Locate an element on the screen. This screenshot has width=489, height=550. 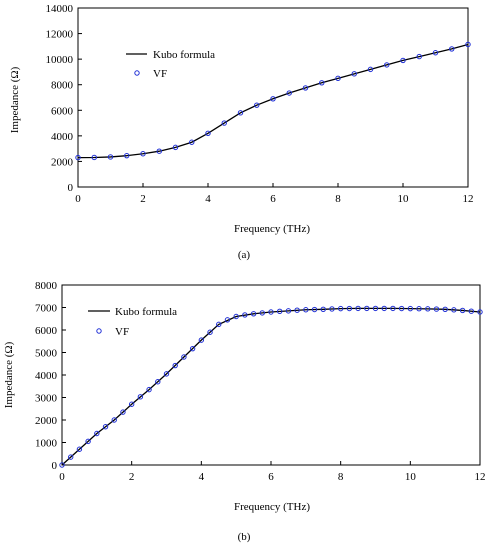
chart-a-xlabel: Frequency (THz) is located at coordinates (272, 229).